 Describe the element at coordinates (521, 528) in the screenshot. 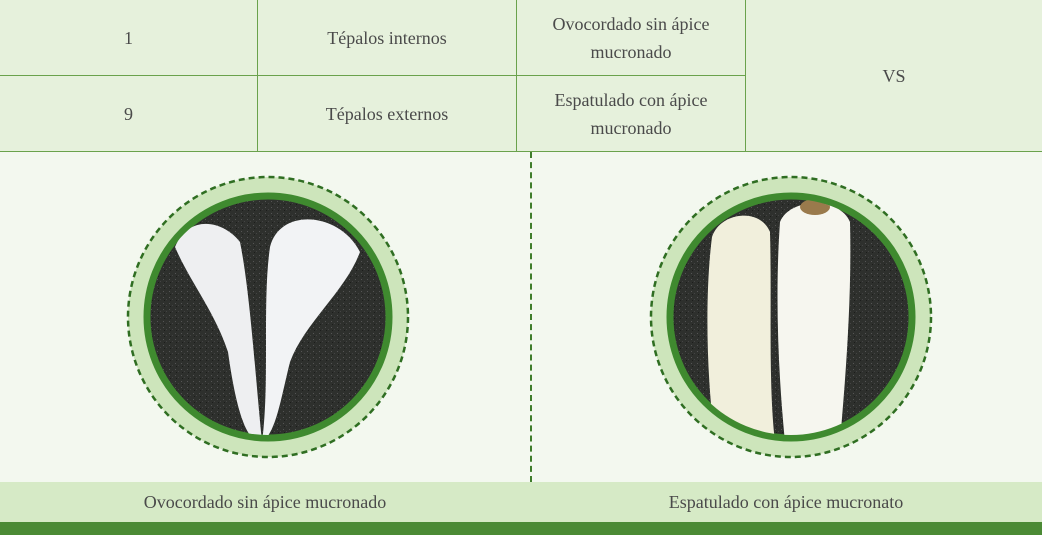

I see `footer-bar` at that location.